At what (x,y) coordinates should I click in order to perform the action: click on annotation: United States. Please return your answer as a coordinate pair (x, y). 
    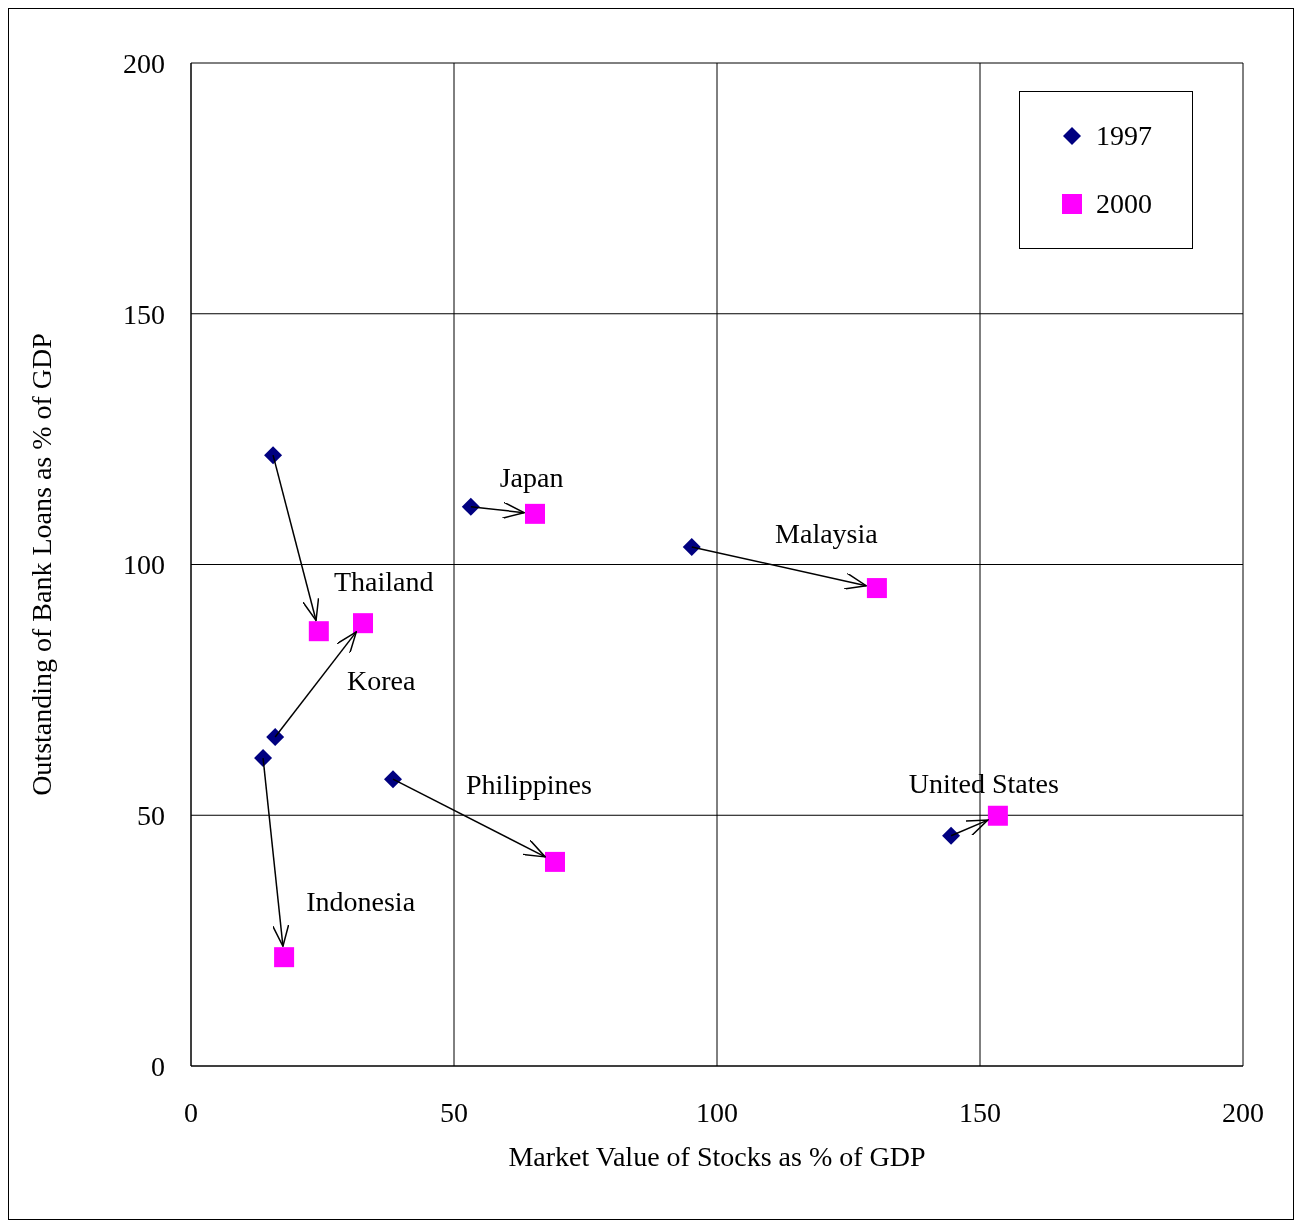
    Looking at the image, I should click on (983, 784).